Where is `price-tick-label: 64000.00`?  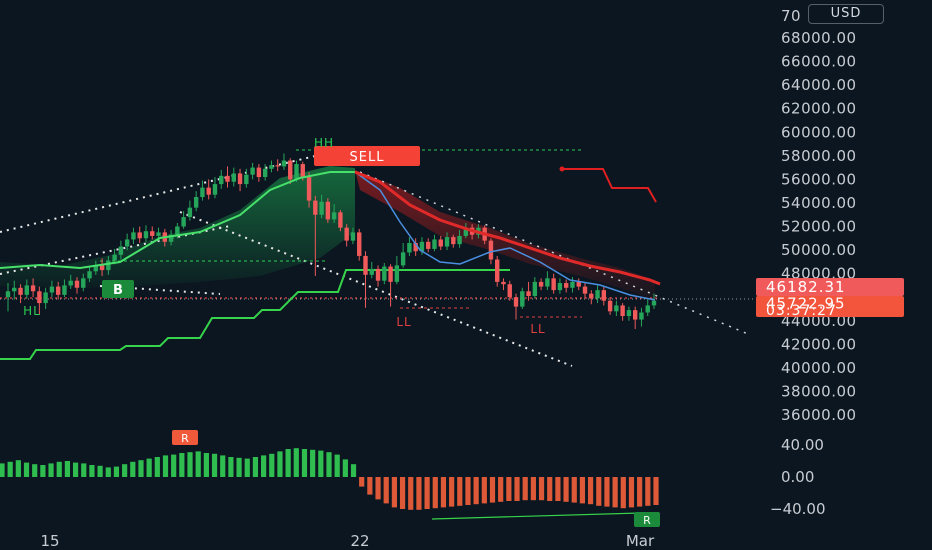 price-tick-label: 64000.00 is located at coordinates (819, 85).